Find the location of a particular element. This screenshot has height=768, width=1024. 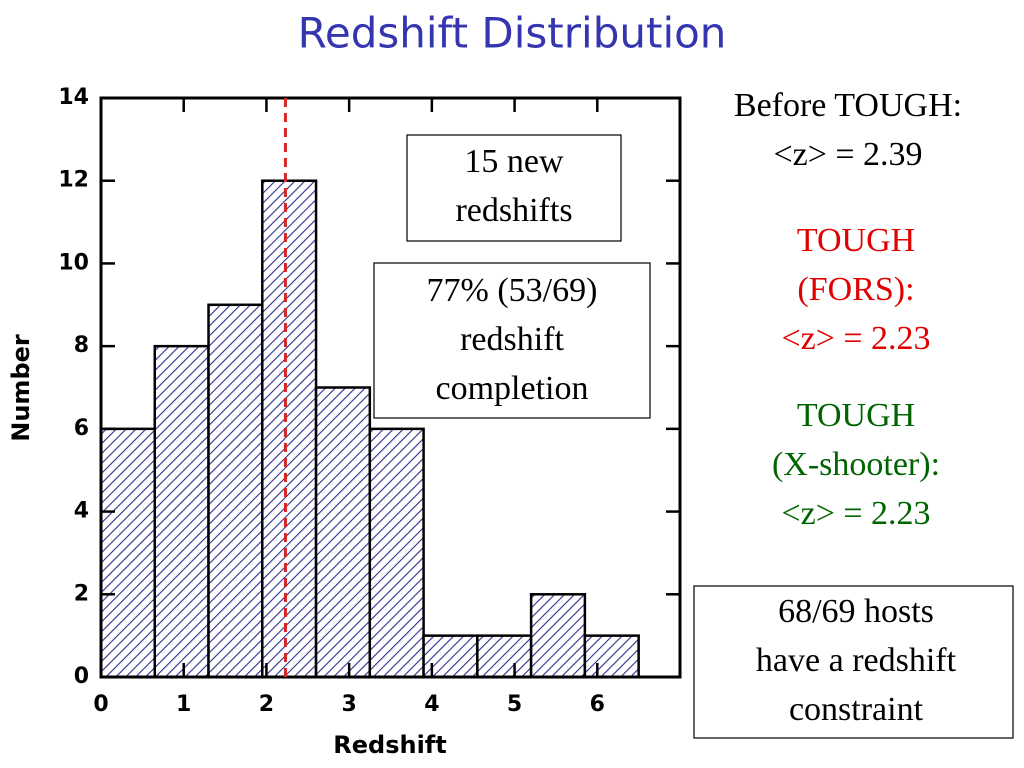

y-tick-label: 4 is located at coordinates (81, 511).